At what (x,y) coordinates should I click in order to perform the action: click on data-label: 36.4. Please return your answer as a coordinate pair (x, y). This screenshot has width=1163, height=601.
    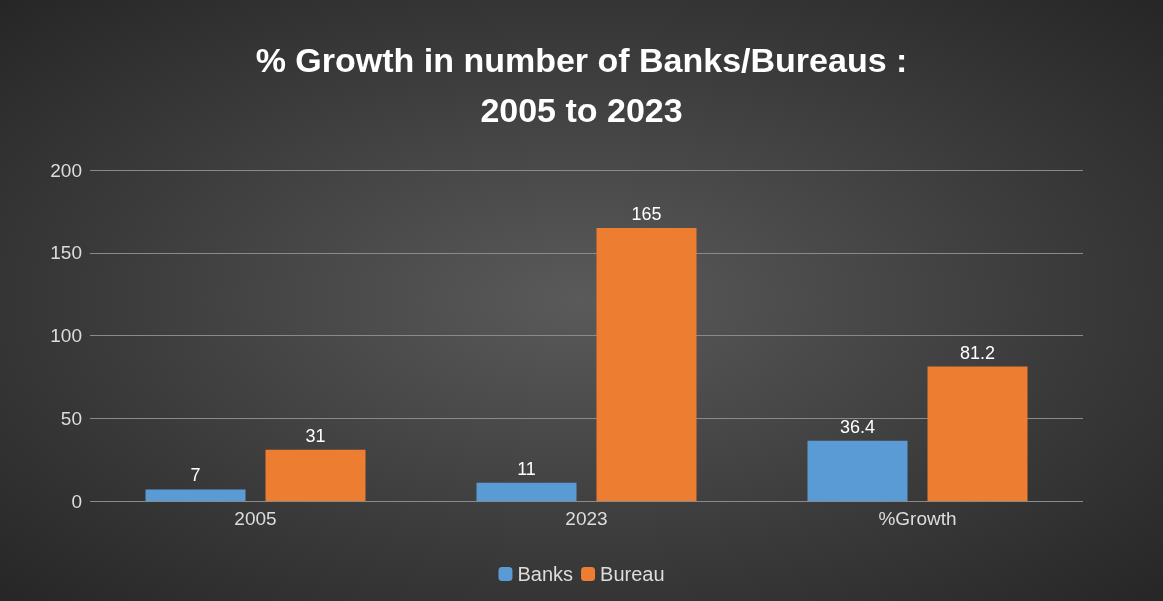
    Looking at the image, I should click on (857, 426).